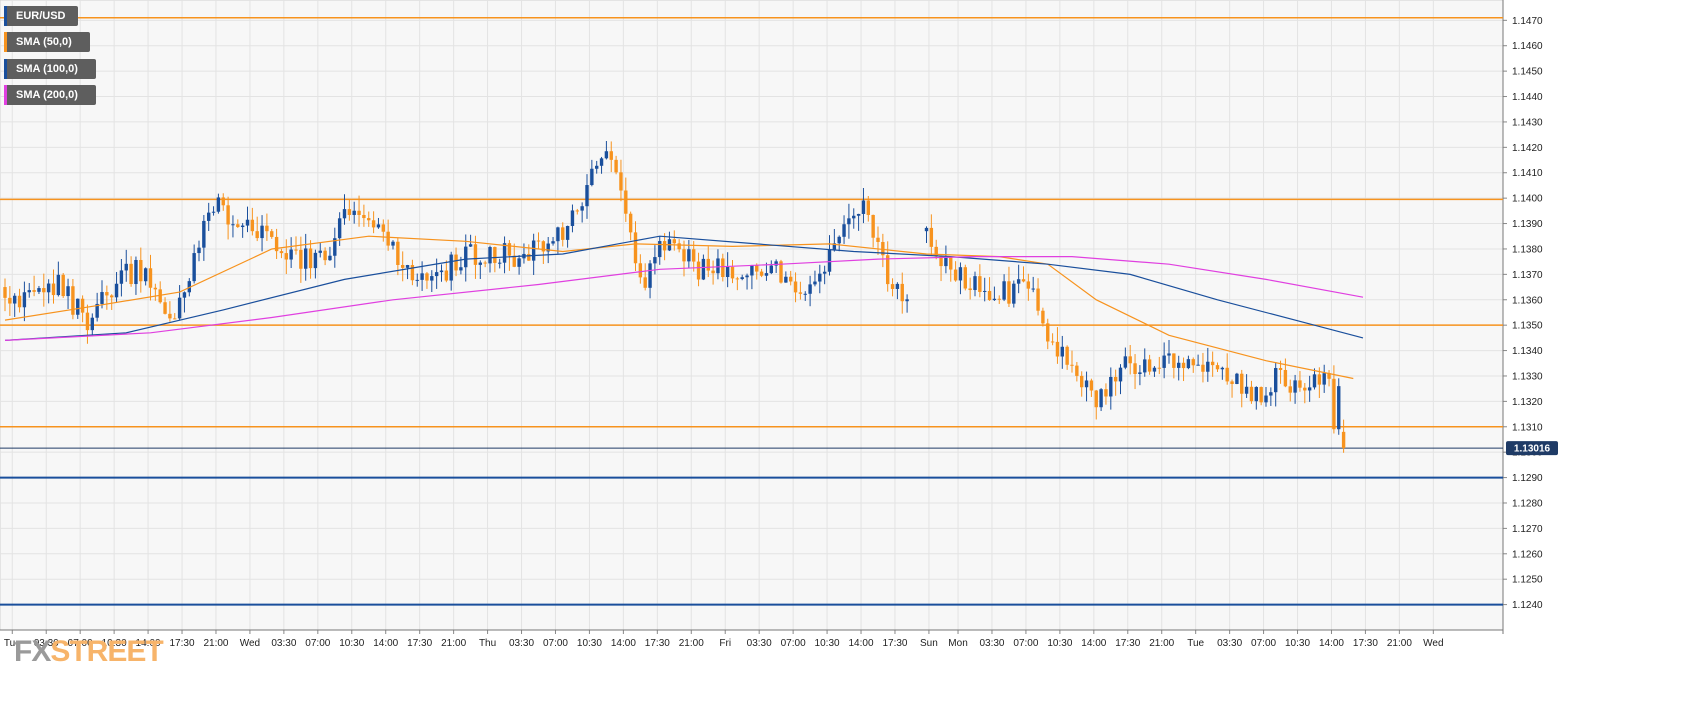 The width and height of the screenshot is (1707, 712). I want to click on x-tick-label: Wed, so click(250, 643).